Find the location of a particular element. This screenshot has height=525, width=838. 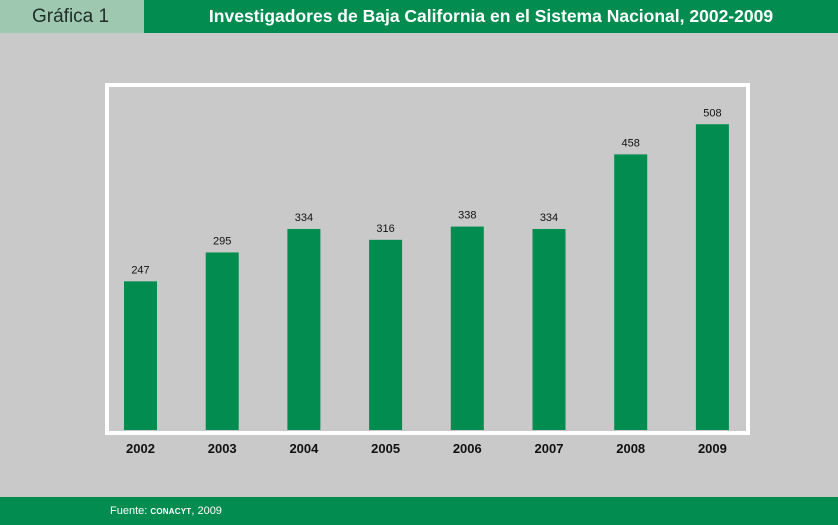

x-tick-label-2005: 2005 is located at coordinates (385, 448).